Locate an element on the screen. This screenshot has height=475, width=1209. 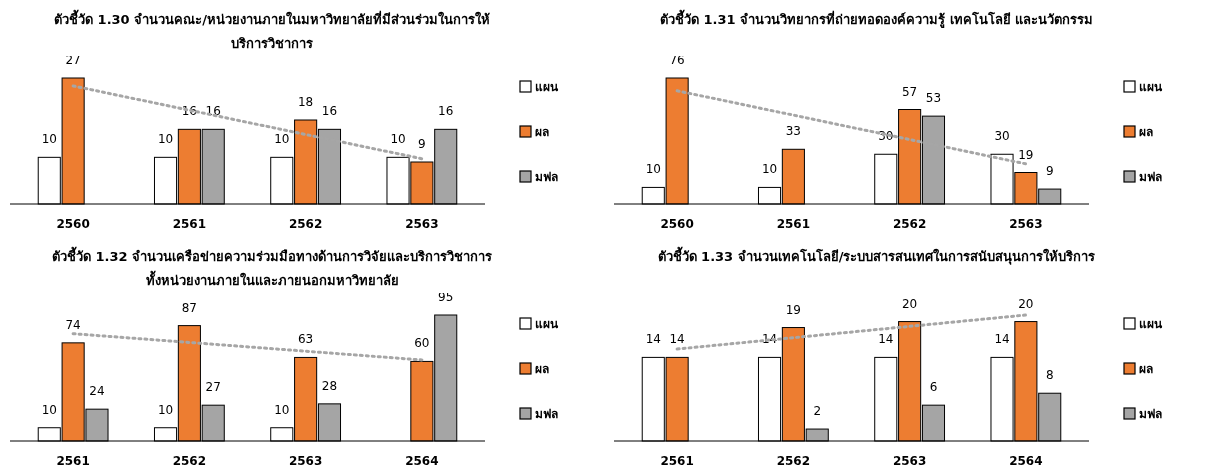
data-label: 8 is located at coordinates (1049, 375).